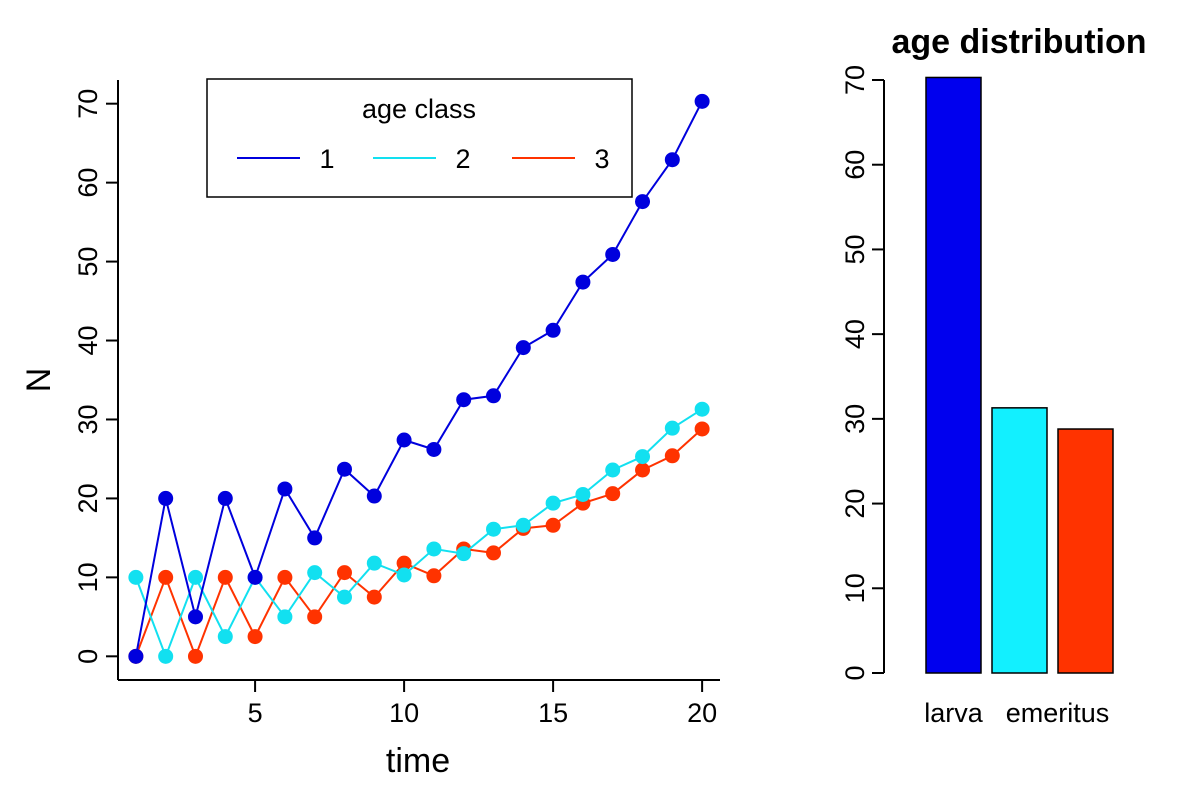 The height and width of the screenshot is (800, 1200). What do you see at coordinates (326, 159) in the screenshot?
I see `legend-label-1: 1` at bounding box center [326, 159].